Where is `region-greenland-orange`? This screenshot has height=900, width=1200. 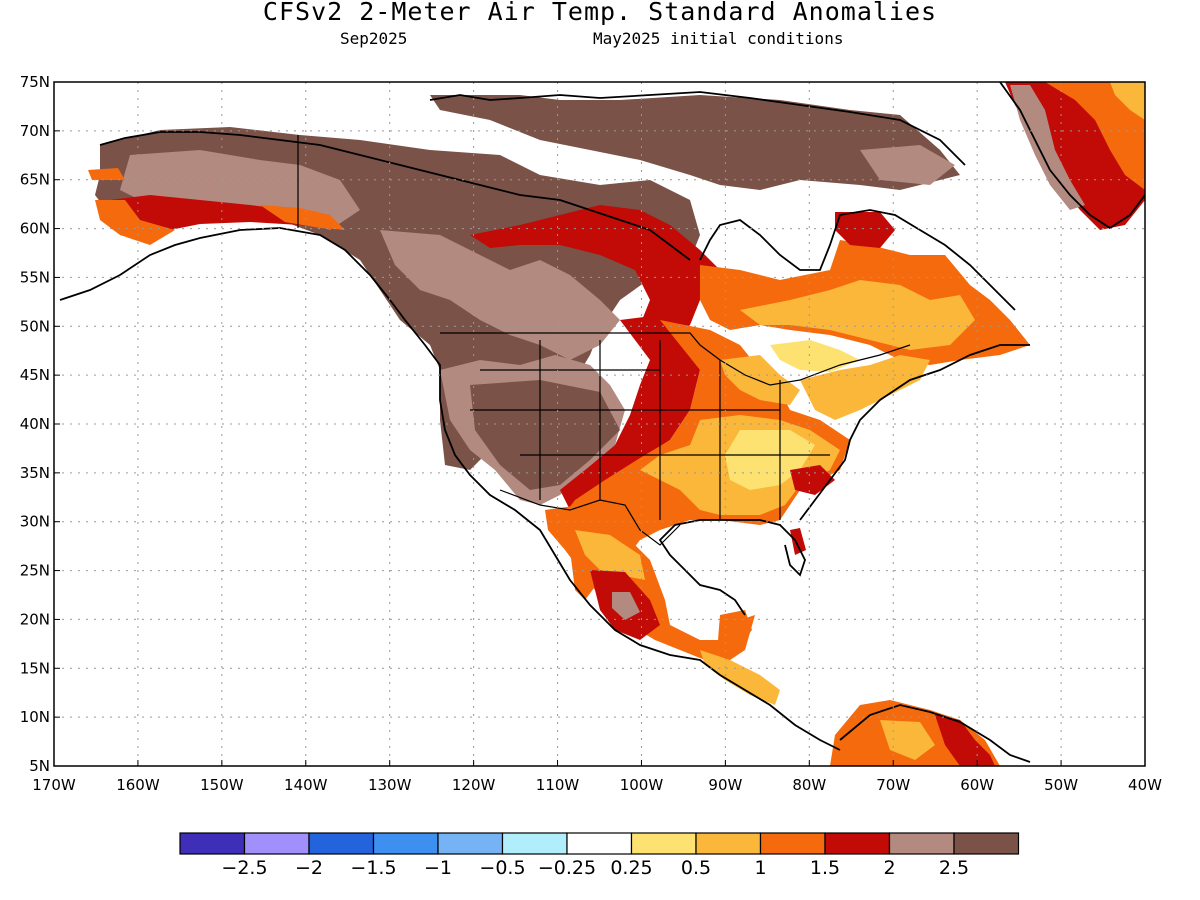 region-greenland-orange is located at coordinates (1095, 136).